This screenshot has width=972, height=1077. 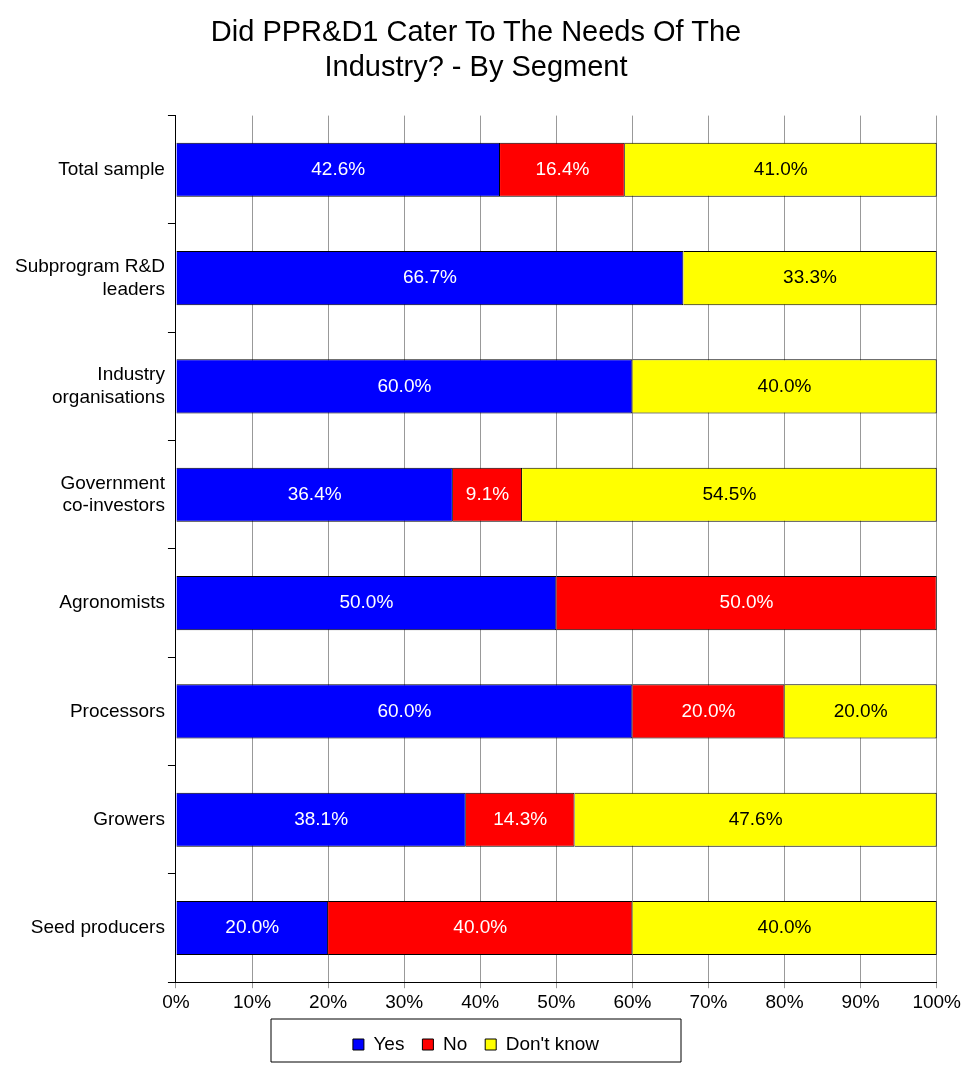 I want to click on x-tick-label: 30%, so click(x=404, y=1001).